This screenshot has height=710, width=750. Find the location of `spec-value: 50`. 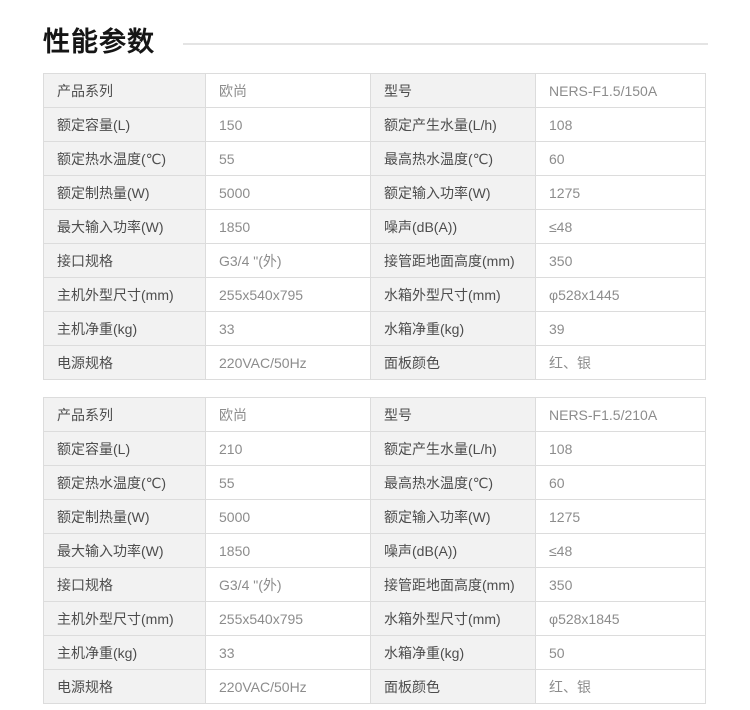

spec-value: 50 is located at coordinates (620, 652).